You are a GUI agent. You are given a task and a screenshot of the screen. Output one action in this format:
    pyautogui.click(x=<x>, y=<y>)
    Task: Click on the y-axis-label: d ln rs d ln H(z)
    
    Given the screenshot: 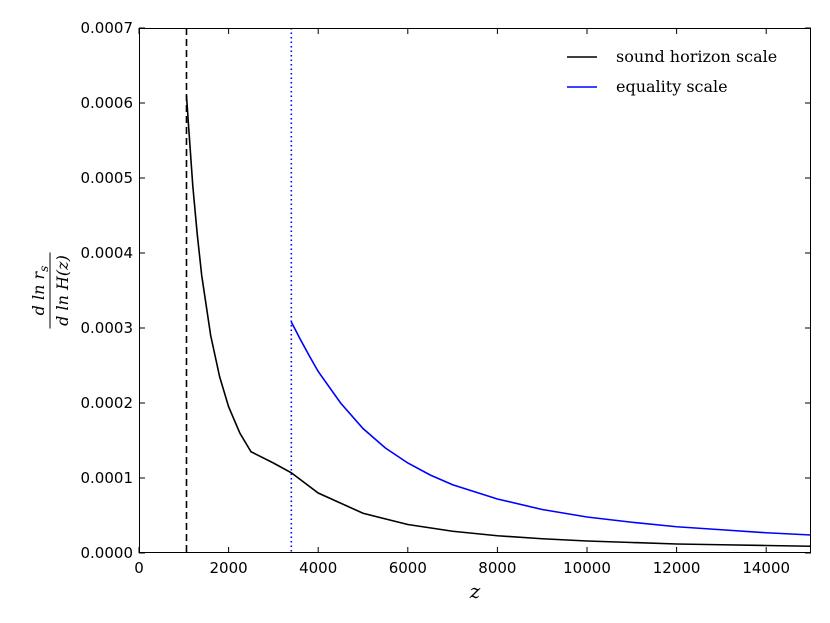 What is the action you would take?
    pyautogui.click(x=50, y=290)
    